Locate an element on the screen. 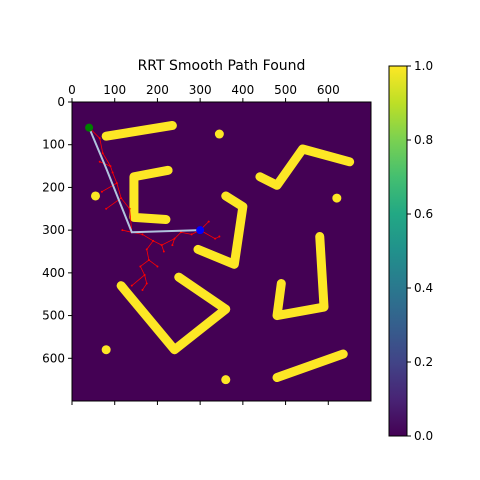  colorbar-gradient is located at coordinates (398, 251).